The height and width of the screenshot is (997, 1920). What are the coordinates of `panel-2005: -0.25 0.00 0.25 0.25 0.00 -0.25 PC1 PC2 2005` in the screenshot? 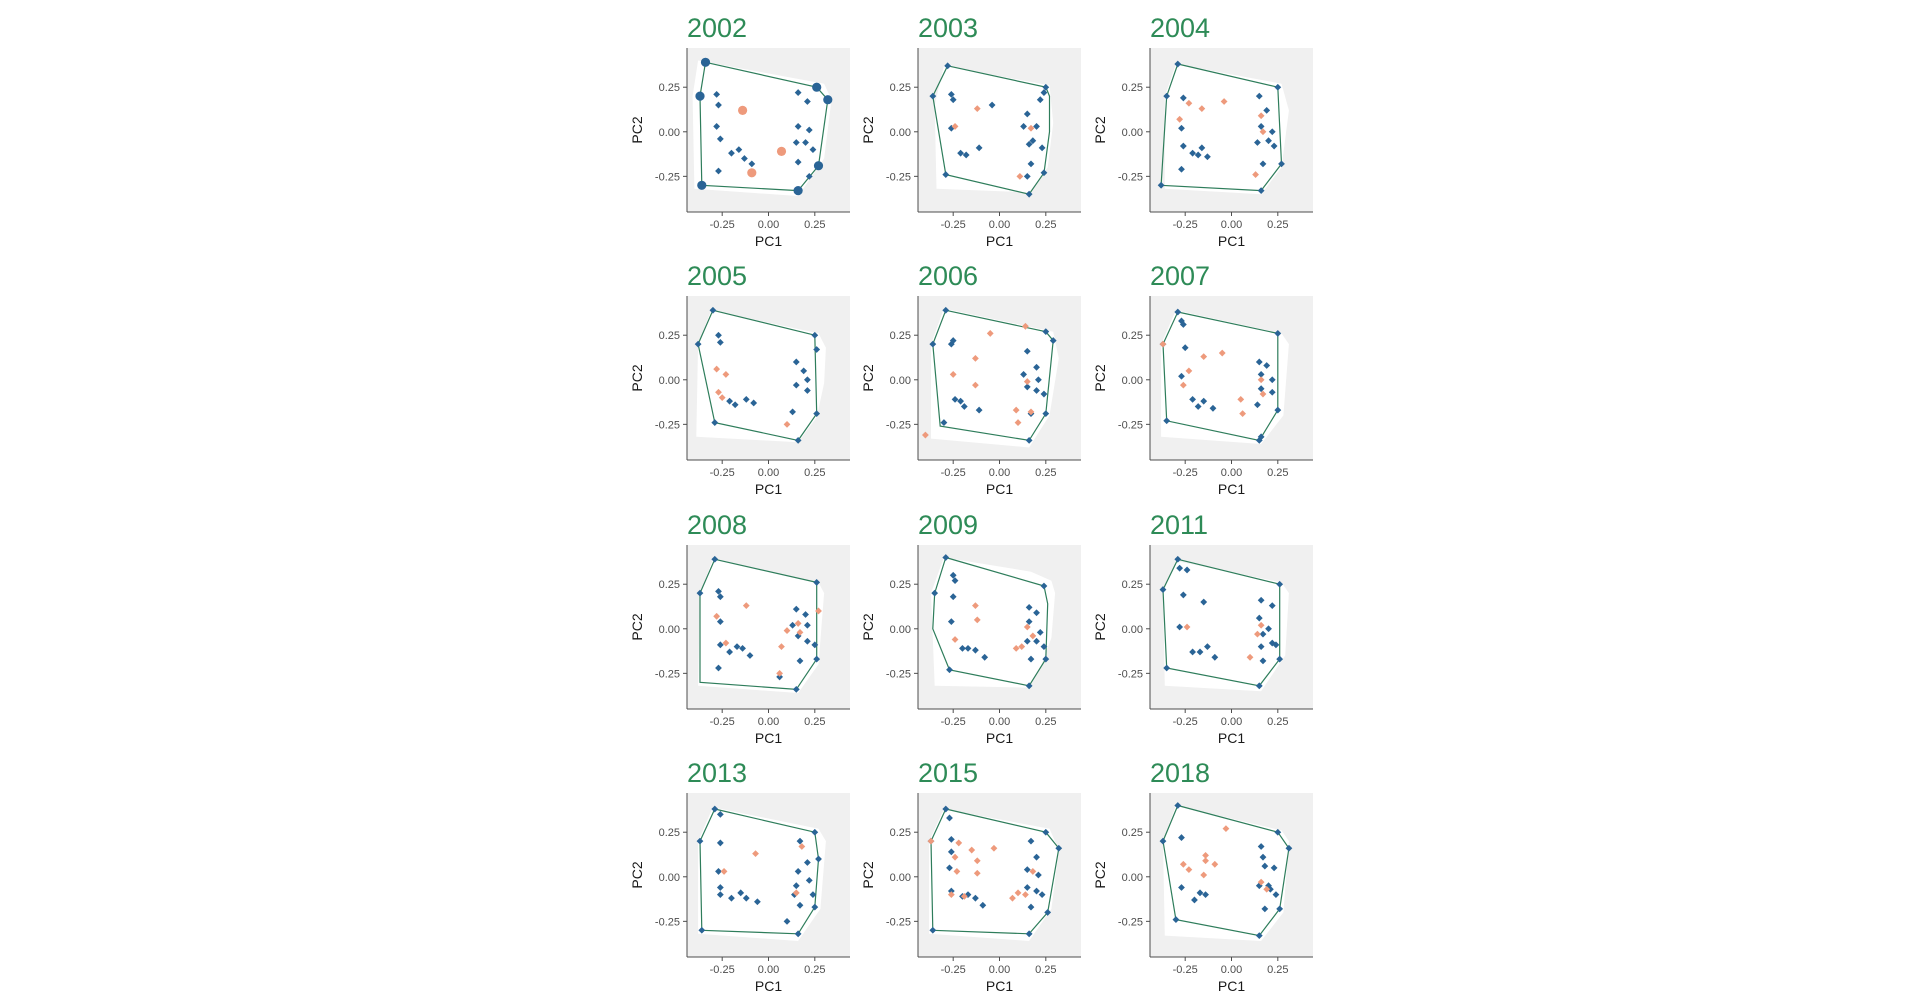 It's located at (739, 379).